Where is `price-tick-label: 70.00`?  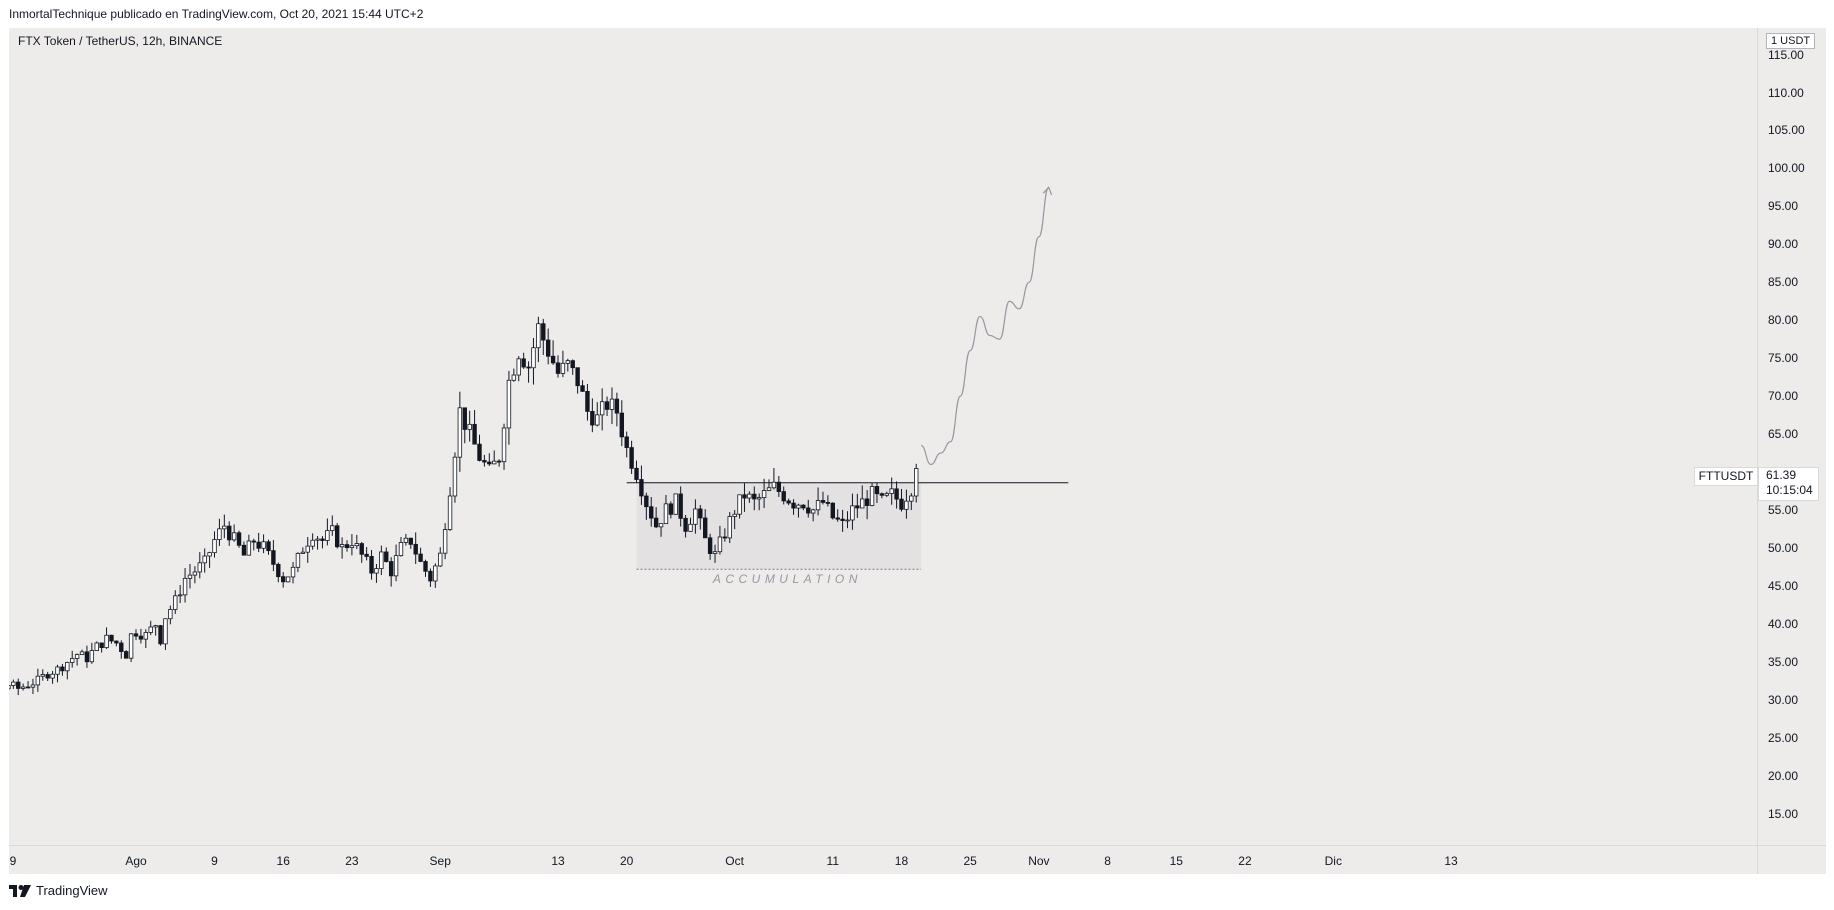
price-tick-label: 70.00 is located at coordinates (1783, 396).